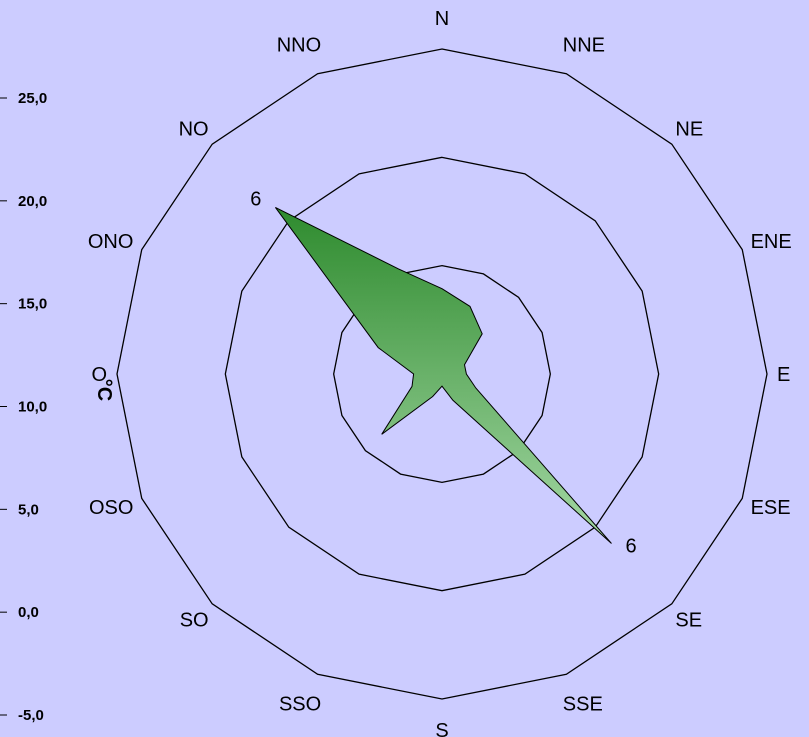 This screenshot has height=737, width=809. Describe the element at coordinates (194, 130) in the screenshot. I see `direction-label-no: NO` at that location.